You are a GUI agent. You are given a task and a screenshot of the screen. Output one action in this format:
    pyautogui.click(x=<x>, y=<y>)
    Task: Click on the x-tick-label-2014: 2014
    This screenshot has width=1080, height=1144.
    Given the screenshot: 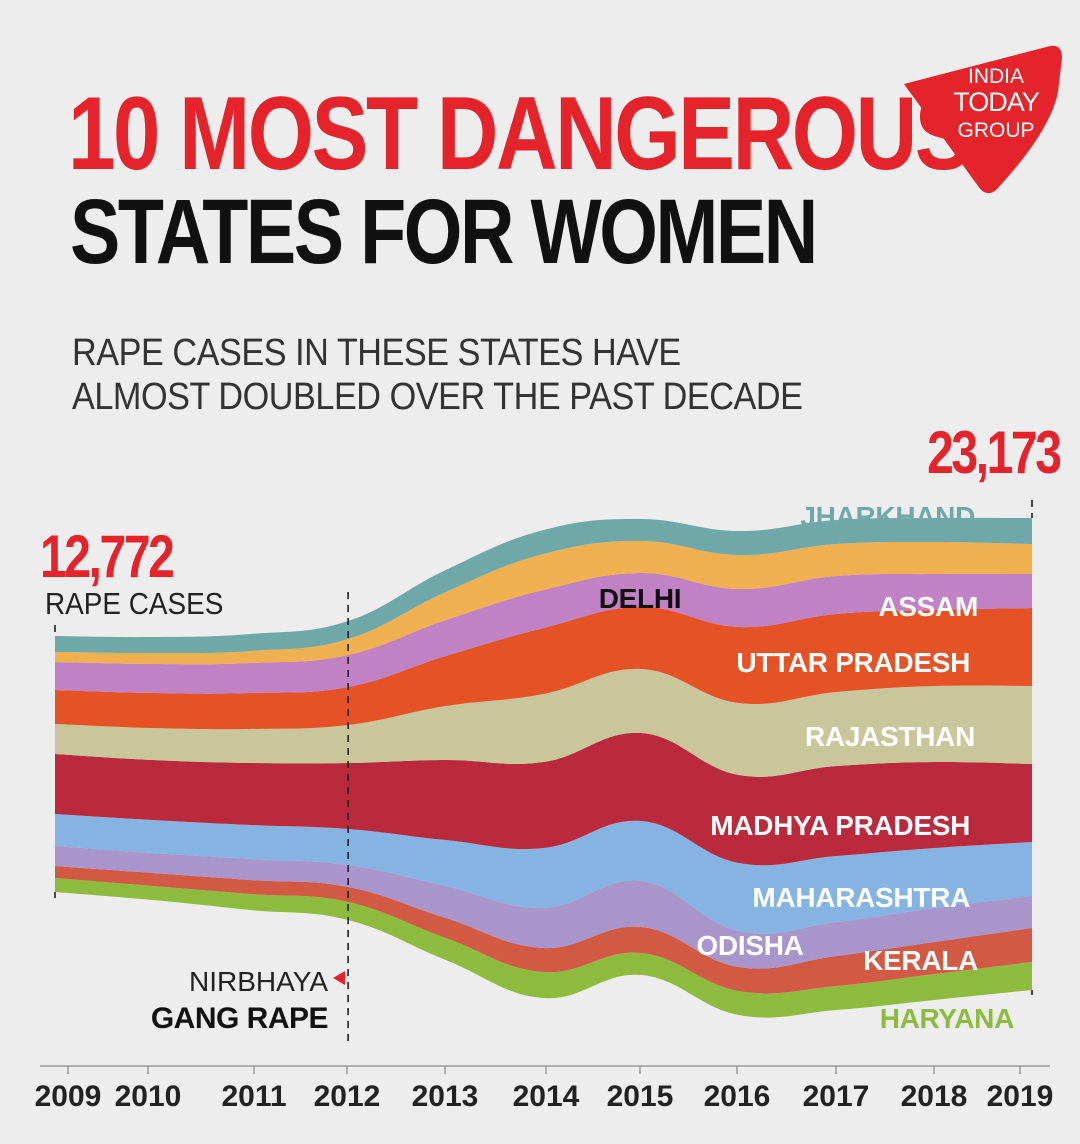 What is the action you would take?
    pyautogui.click(x=546, y=1096)
    